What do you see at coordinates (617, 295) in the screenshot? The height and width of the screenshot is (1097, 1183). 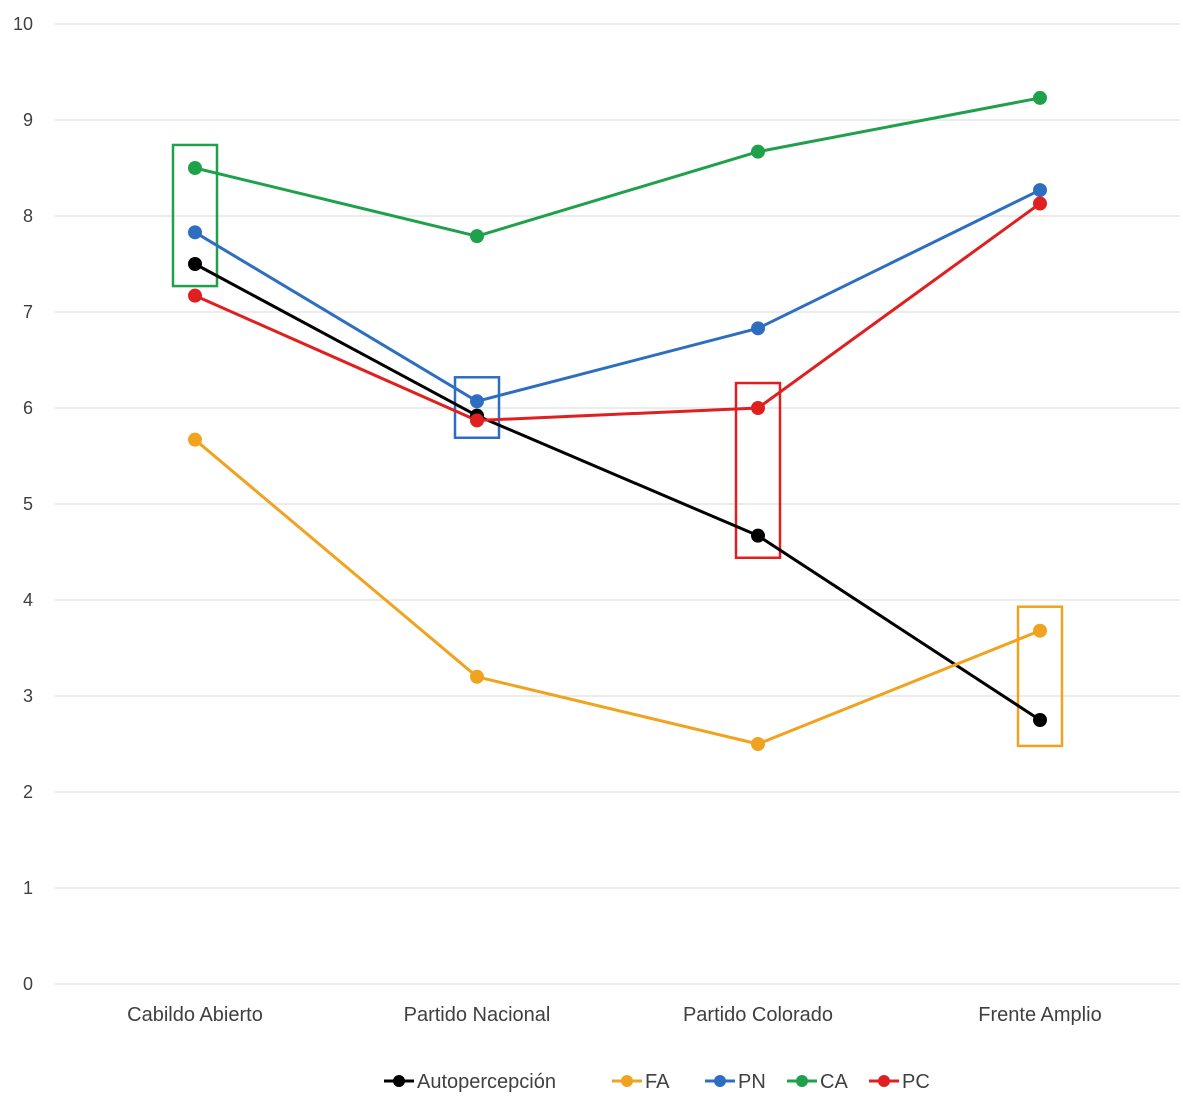 I see `series-line-pn` at bounding box center [617, 295].